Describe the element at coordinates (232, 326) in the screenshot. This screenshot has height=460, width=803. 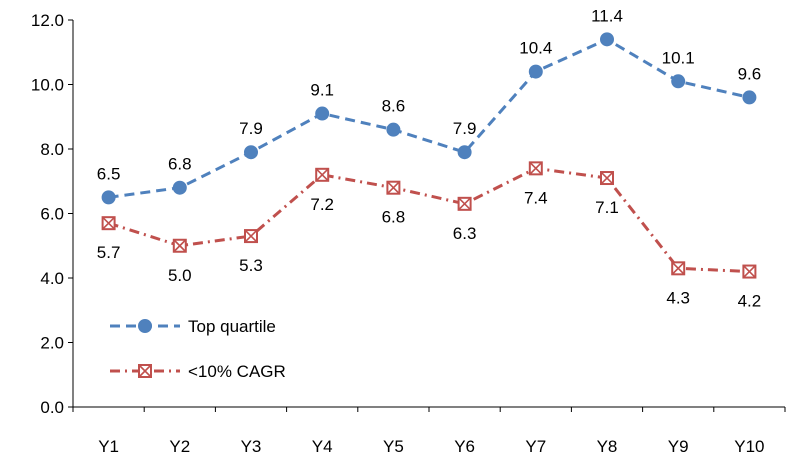
I see `legend-label-0: Top quartile` at that location.